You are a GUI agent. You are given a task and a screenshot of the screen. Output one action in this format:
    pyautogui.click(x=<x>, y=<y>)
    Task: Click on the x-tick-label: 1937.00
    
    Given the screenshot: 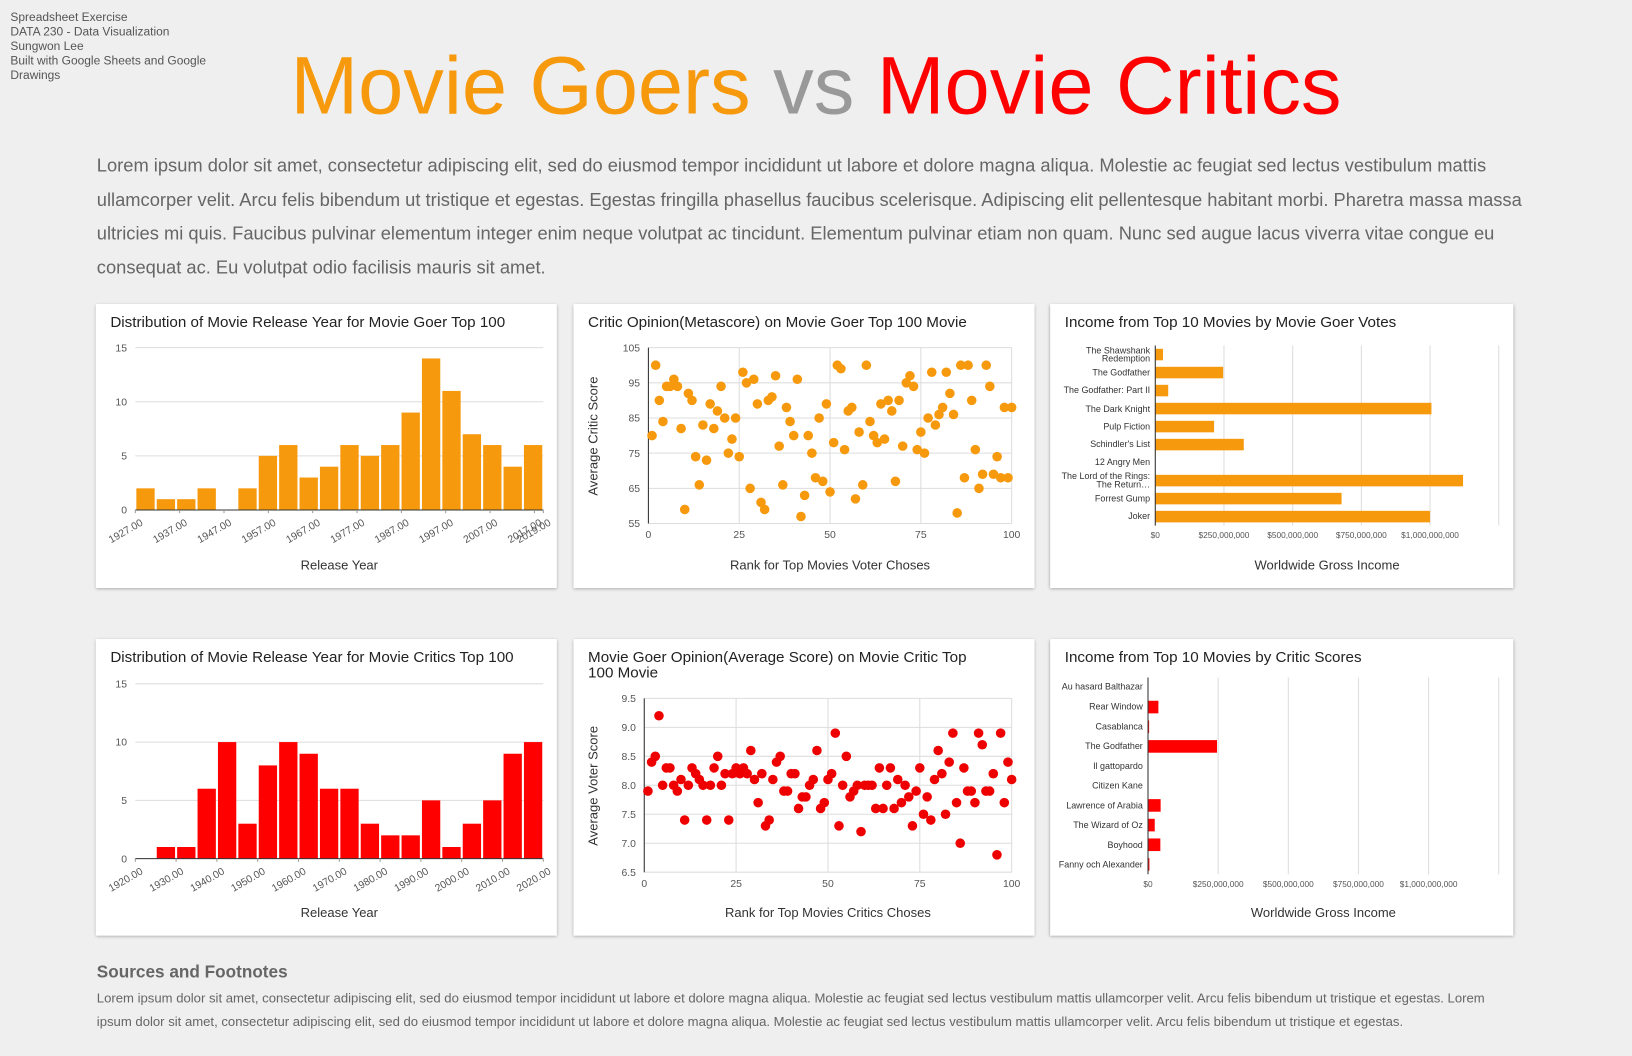 What is the action you would take?
    pyautogui.click(x=170, y=532)
    